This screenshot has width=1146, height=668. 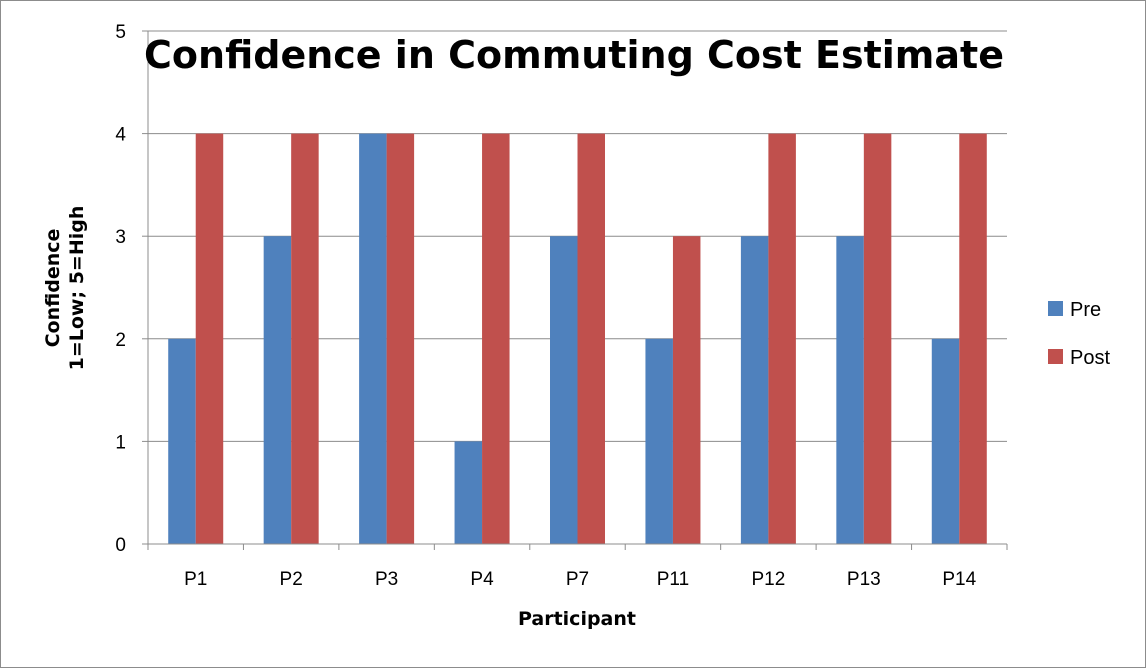 What do you see at coordinates (673, 579) in the screenshot?
I see `x-tick-label-p11: P11` at bounding box center [673, 579].